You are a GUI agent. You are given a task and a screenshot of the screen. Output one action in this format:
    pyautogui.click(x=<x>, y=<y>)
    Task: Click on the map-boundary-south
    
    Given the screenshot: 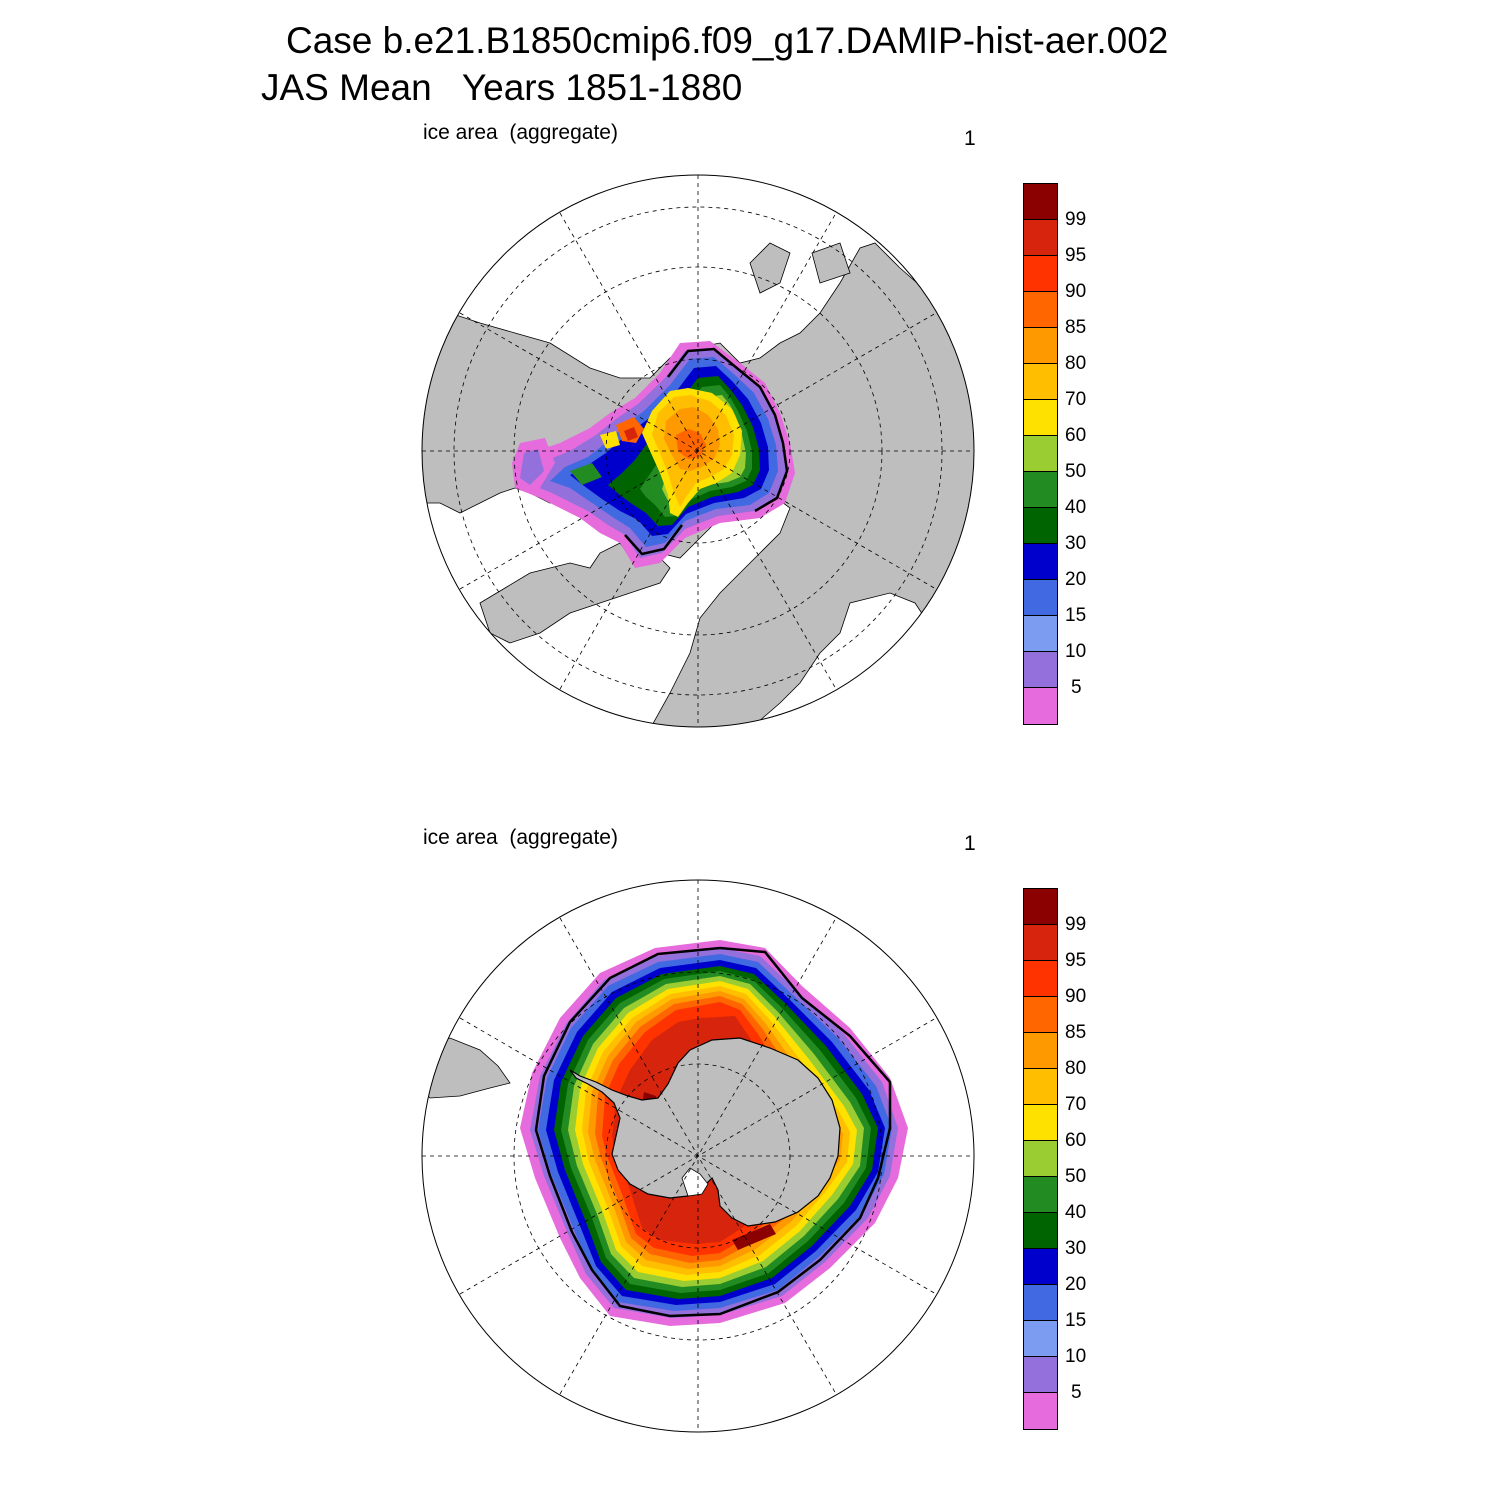 What is the action you would take?
    pyautogui.click(x=698, y=1156)
    